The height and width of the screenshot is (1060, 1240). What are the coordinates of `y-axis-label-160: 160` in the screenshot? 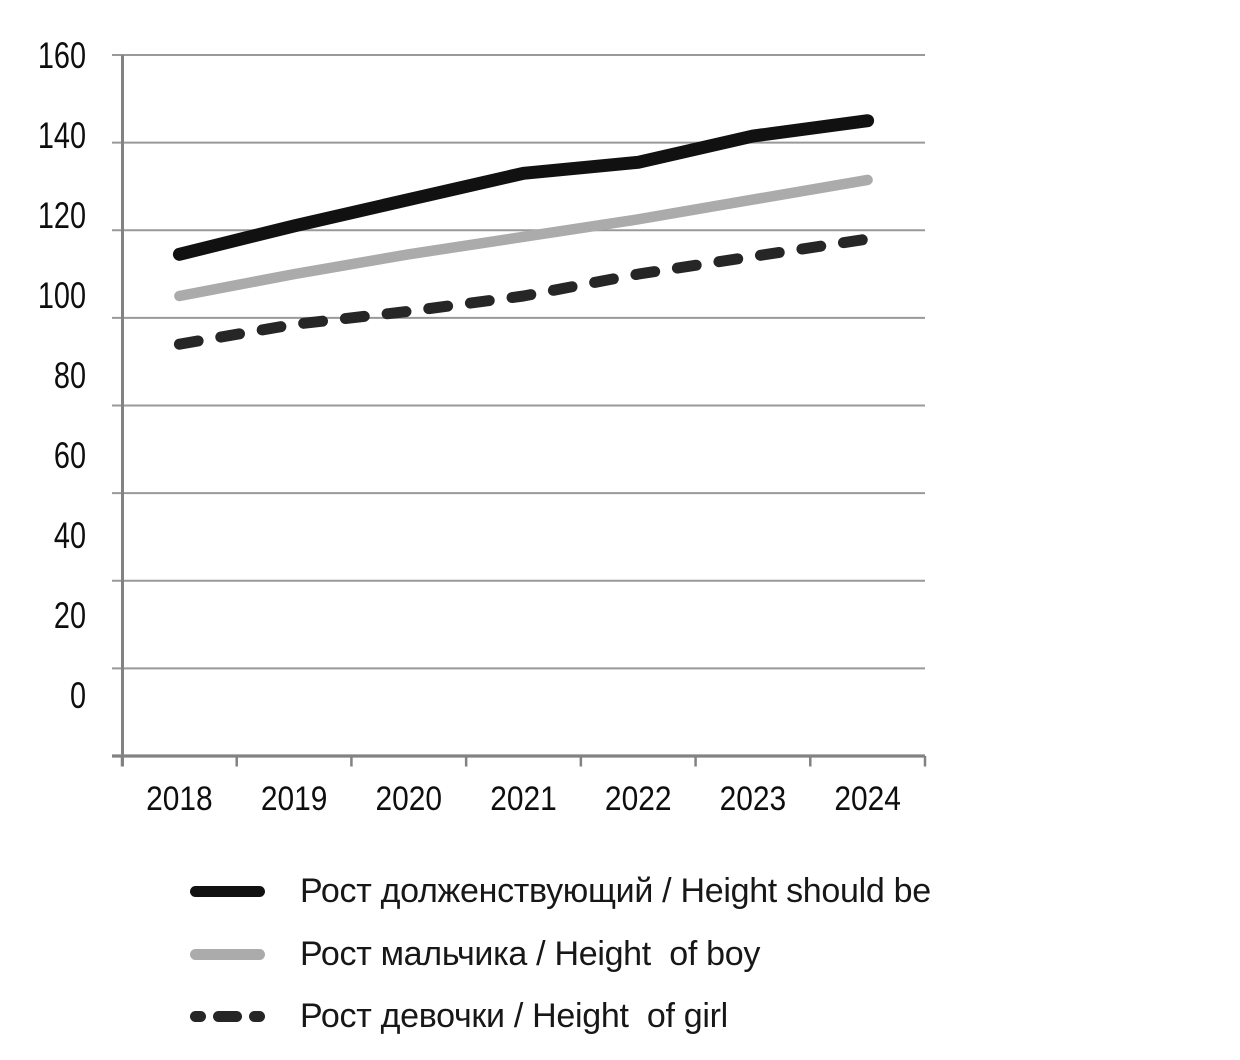 It's located at (62, 56).